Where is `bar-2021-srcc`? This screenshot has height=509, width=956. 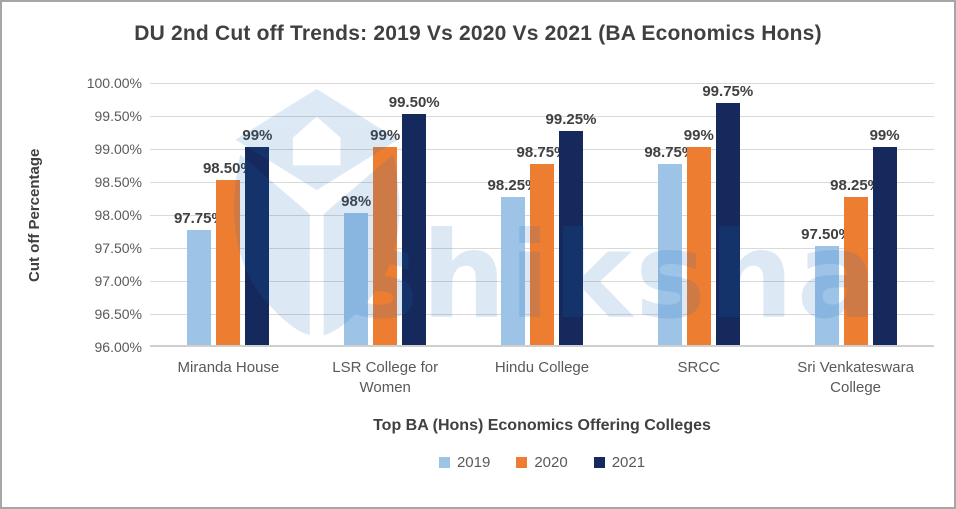 bar-2021-srcc is located at coordinates (727, 224).